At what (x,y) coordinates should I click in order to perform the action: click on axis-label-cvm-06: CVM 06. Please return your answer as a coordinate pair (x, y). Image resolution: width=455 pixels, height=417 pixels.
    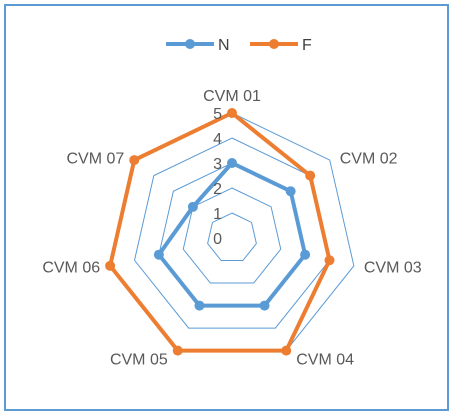
    Looking at the image, I should click on (71, 268).